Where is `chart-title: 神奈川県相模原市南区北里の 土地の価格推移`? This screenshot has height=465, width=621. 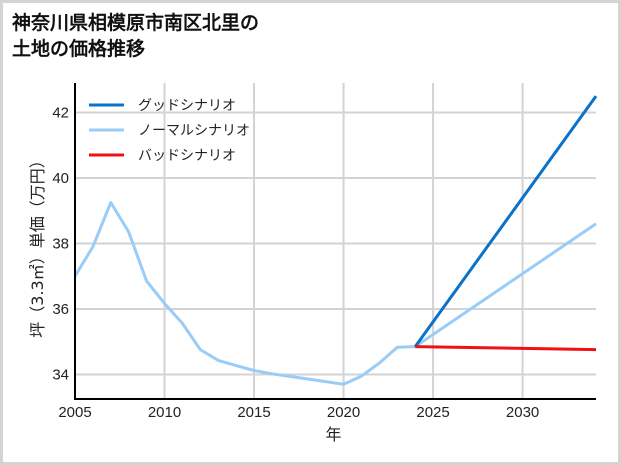 chart-title: 神奈川県相模原市南区北里の 土地の価格推移 is located at coordinates (136, 36).